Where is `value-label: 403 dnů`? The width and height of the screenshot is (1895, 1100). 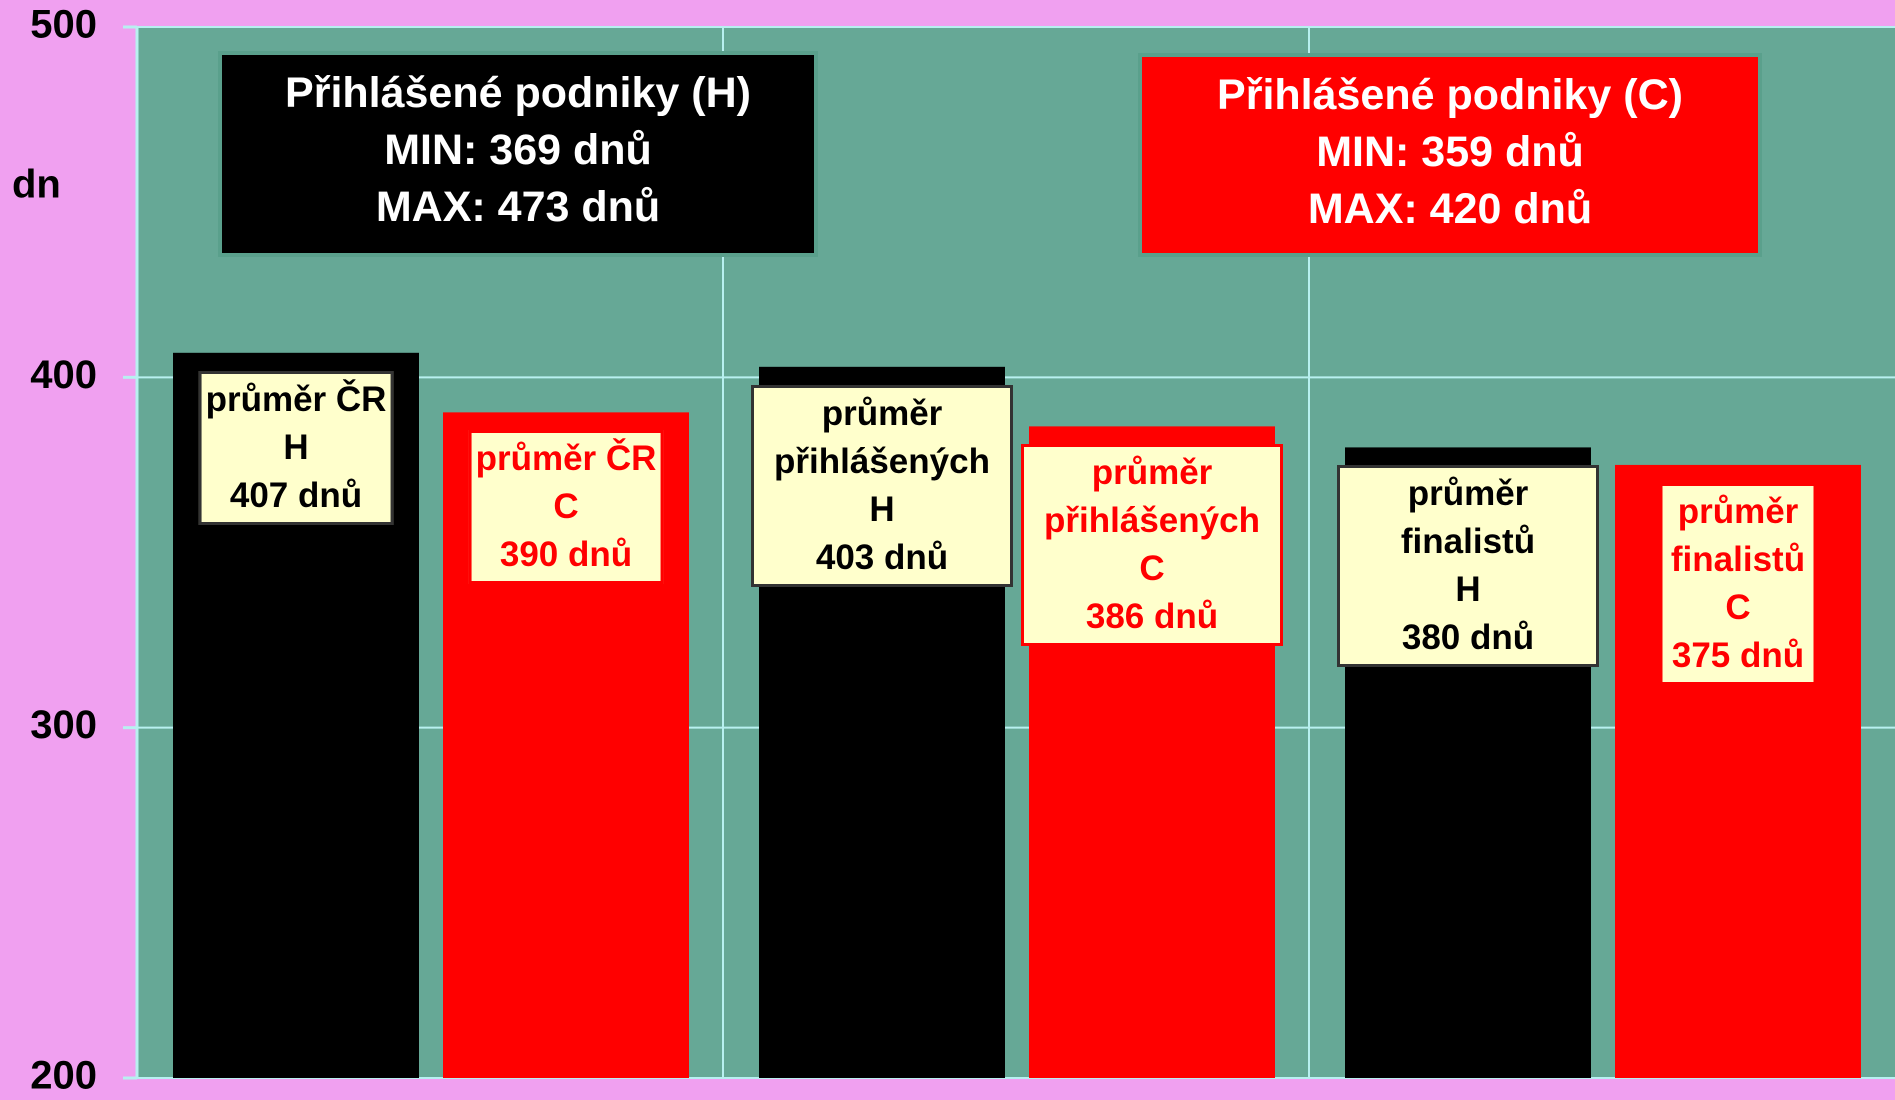 value-label: 403 dnů is located at coordinates (882, 557).